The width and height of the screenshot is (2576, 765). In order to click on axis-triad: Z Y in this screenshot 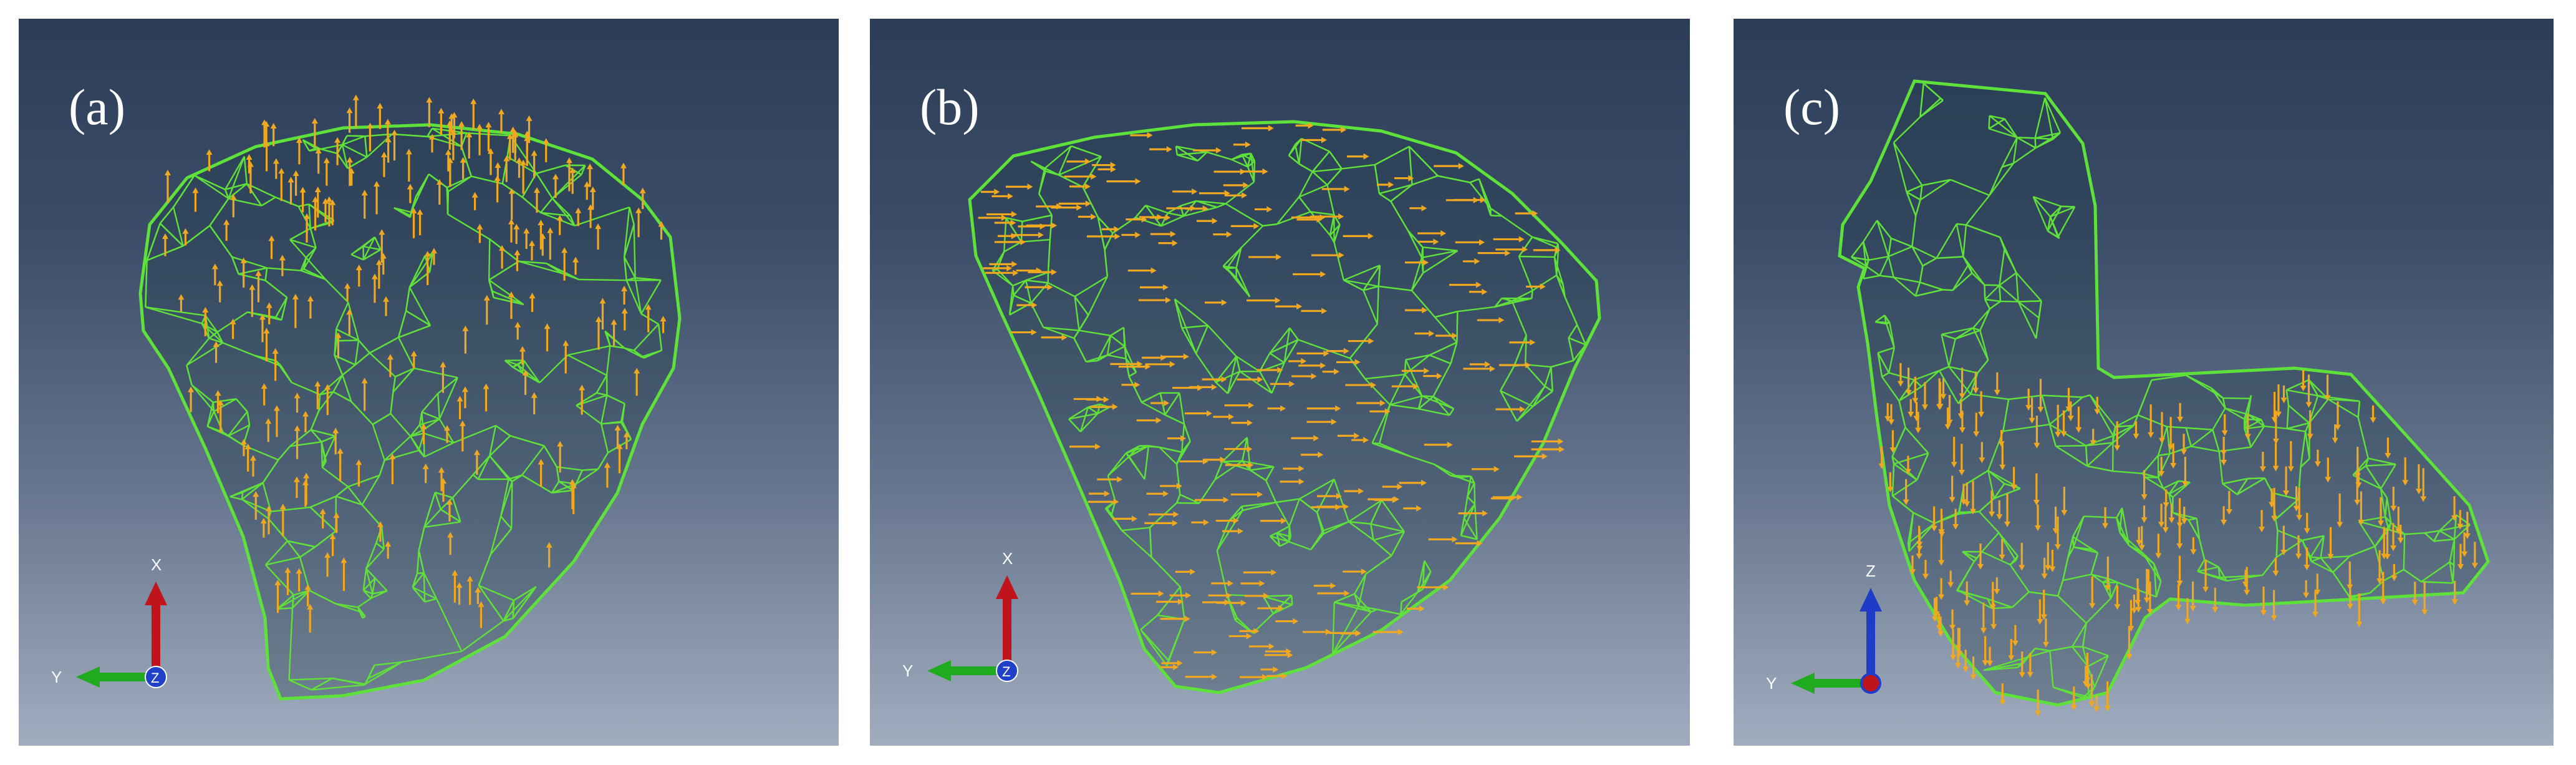, I will do `click(1824, 628)`.